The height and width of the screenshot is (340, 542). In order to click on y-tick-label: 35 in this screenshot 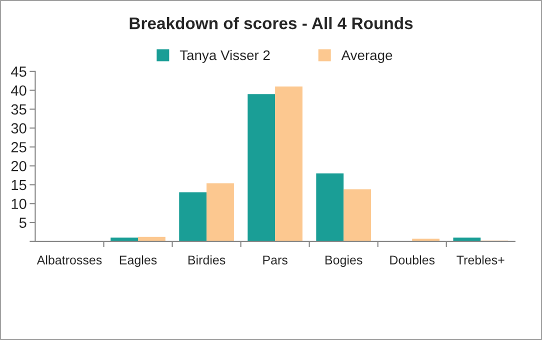, I will do `click(18, 109)`.